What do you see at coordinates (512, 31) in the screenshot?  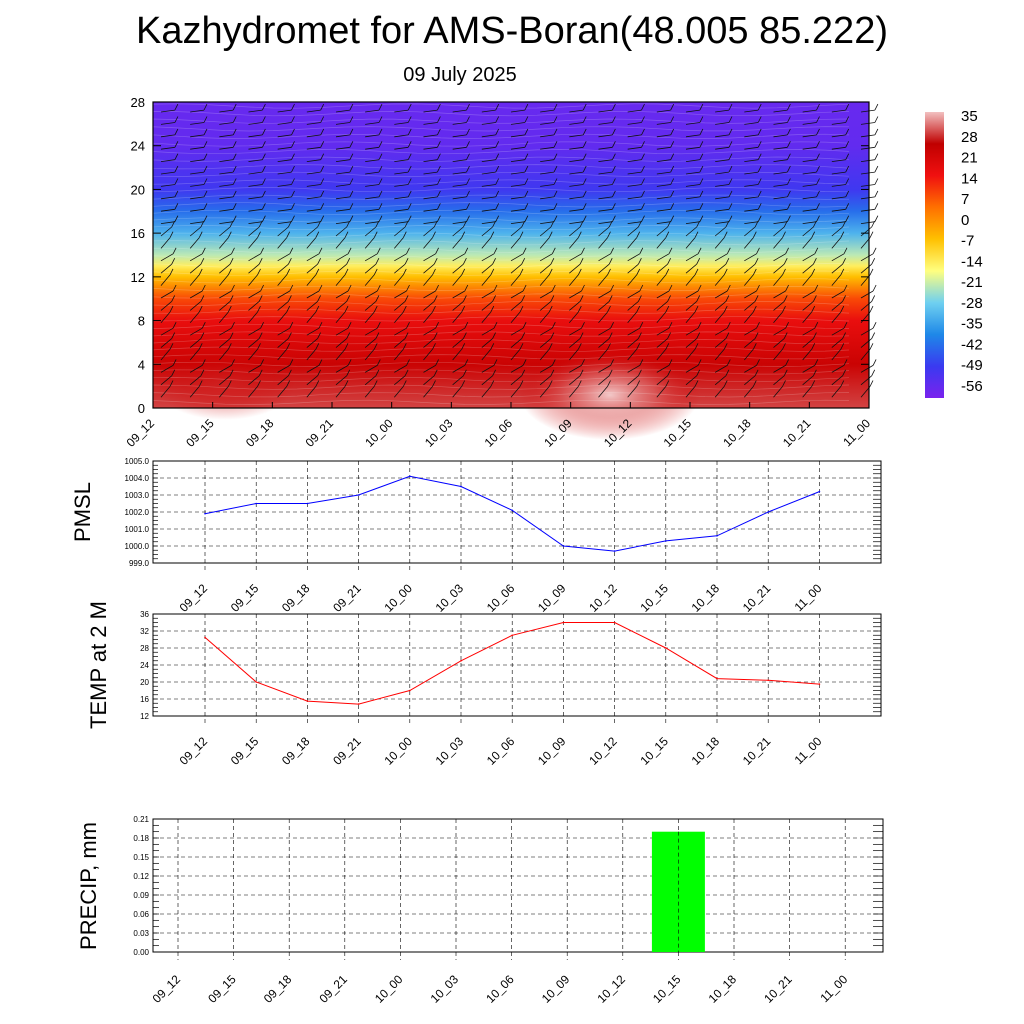 I see `chart-title: Kazhydromet for AMS-Boran(48.005 85.222)` at bounding box center [512, 31].